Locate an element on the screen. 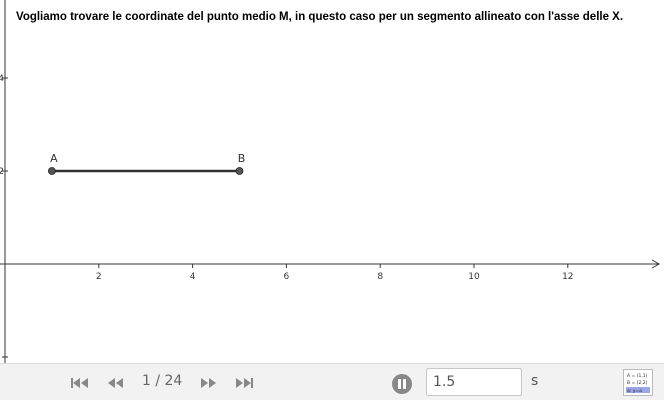  pause-icon is located at coordinates (402, 384).